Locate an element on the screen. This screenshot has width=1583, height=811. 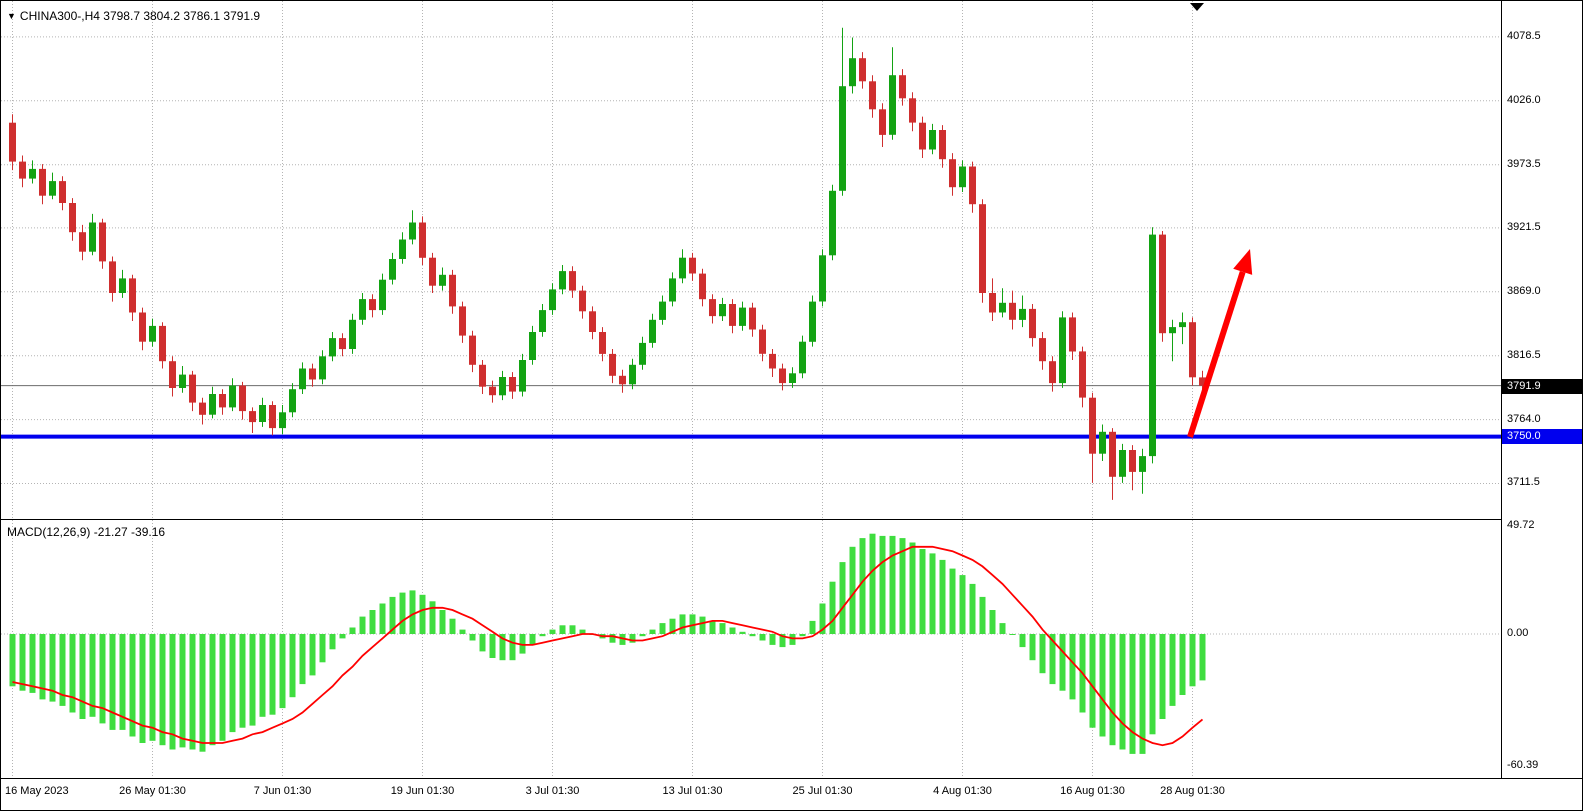
pane-separator is located at coordinates (791, 519).